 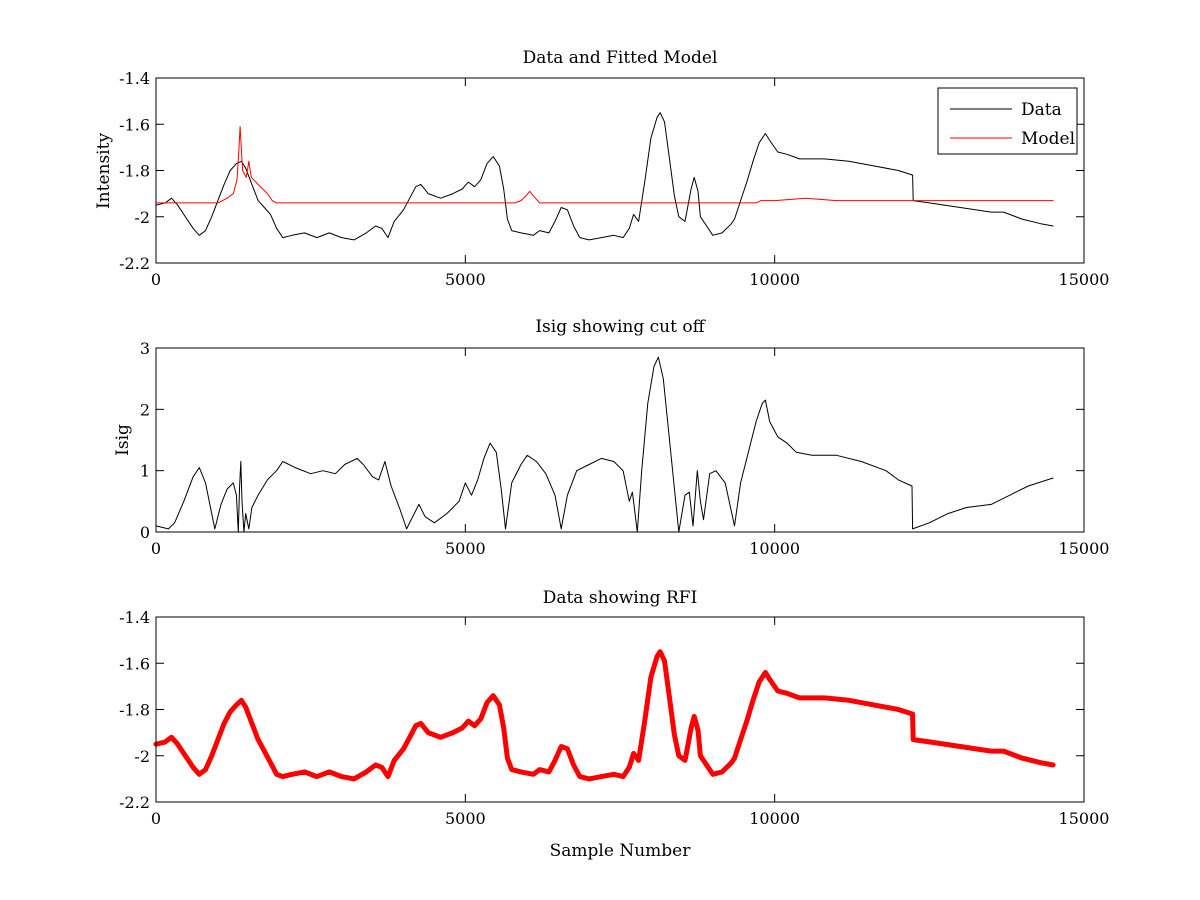 What do you see at coordinates (123, 440) in the screenshot?
I see `panel-2-ylabel: Isig` at bounding box center [123, 440].